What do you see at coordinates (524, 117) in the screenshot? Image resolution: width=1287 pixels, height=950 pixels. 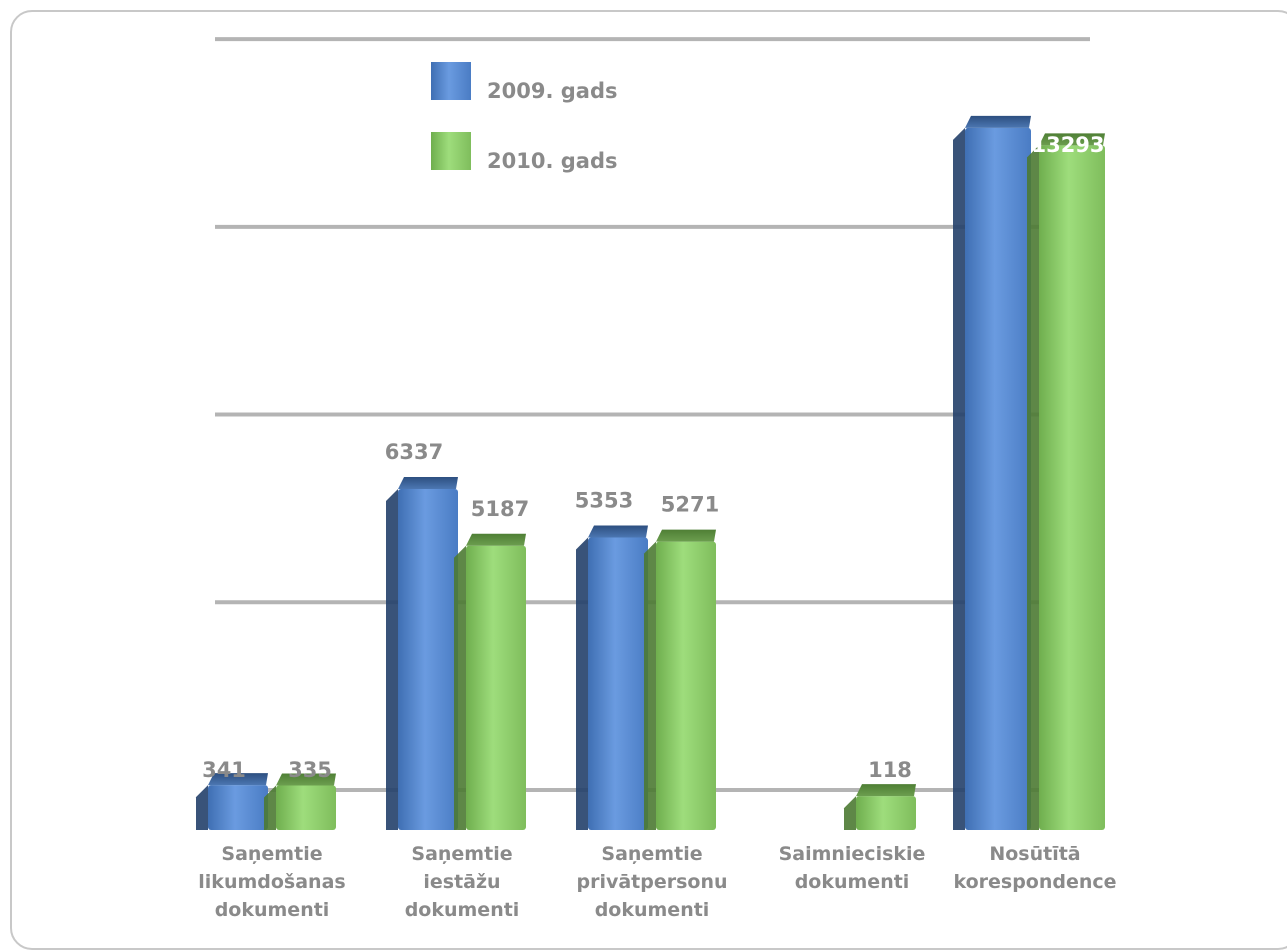 I see `legend: 2009. gads 2010. gads` at bounding box center [524, 117].